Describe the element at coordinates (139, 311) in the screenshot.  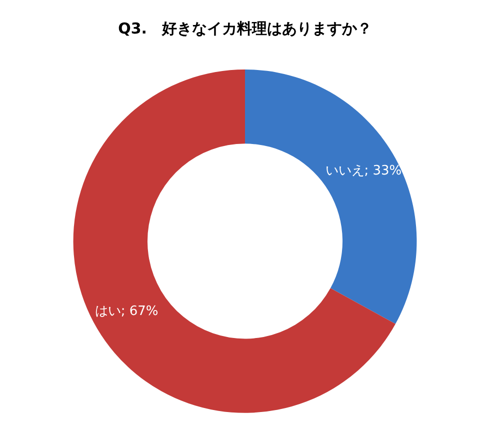
I see `data-label: ; 67%` at that location.